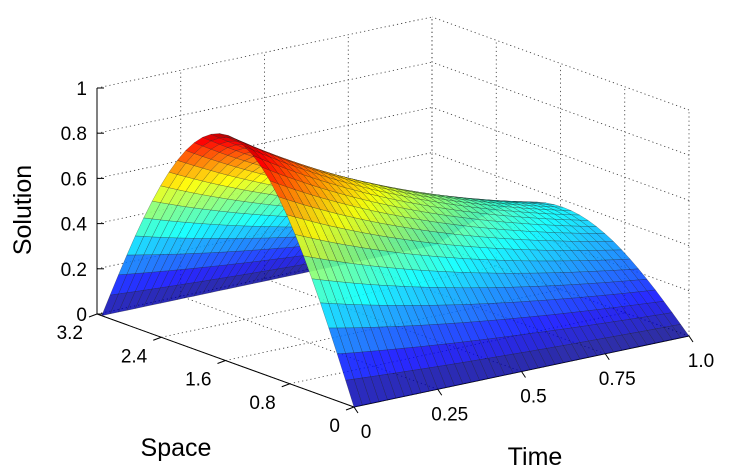 The height and width of the screenshot is (470, 737). I want to click on x-tick-label: 0.25, so click(449, 414).